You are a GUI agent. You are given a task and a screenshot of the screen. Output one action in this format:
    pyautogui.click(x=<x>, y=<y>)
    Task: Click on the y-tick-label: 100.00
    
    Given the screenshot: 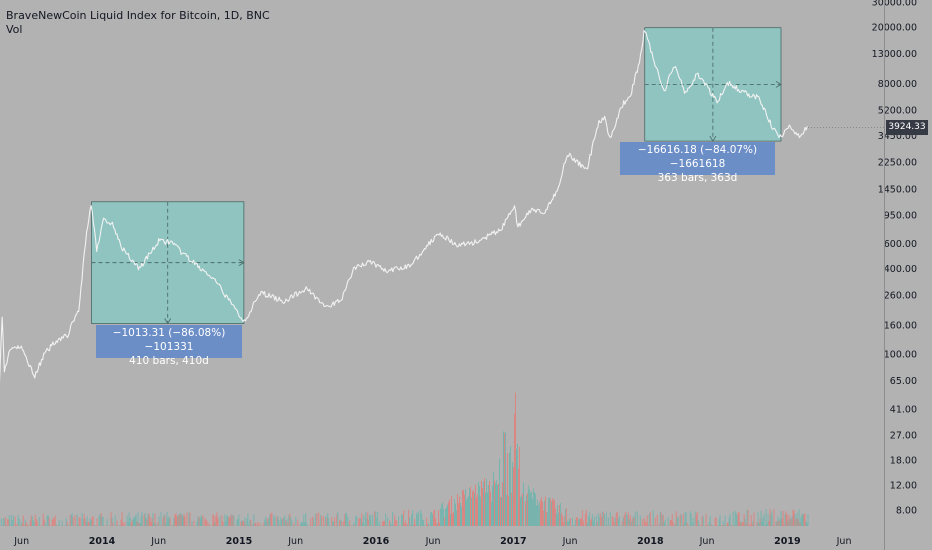 What is the action you would take?
    pyautogui.click(x=900, y=355)
    